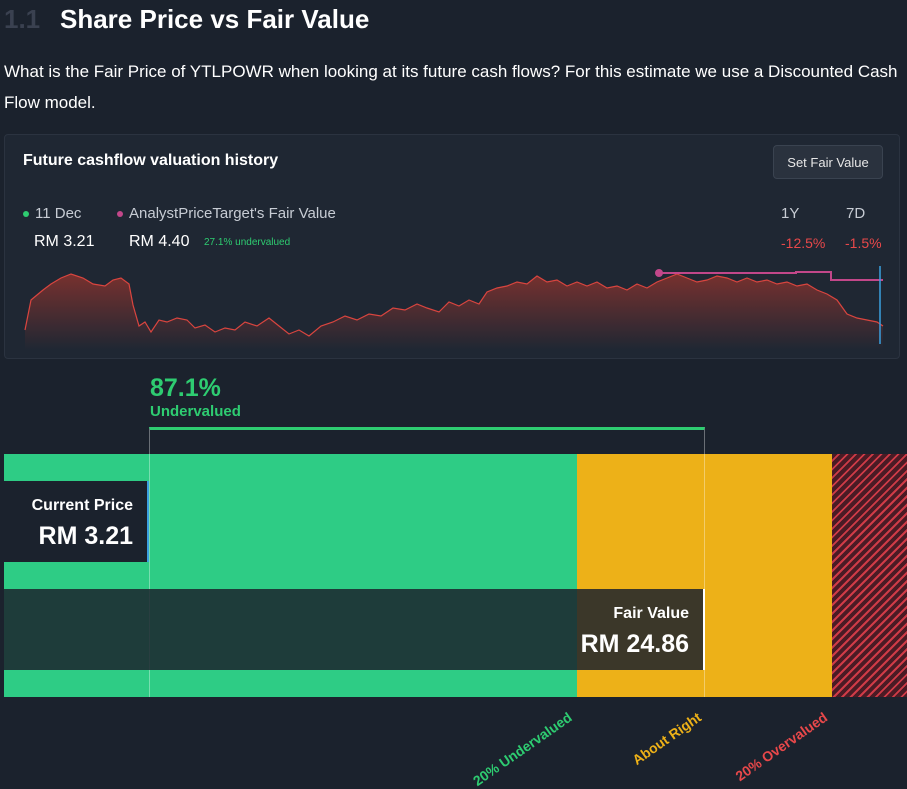 The width and height of the screenshot is (907, 789). Describe the element at coordinates (215, 19) in the screenshot. I see `section-title: Share Price vs Fair Value` at that location.